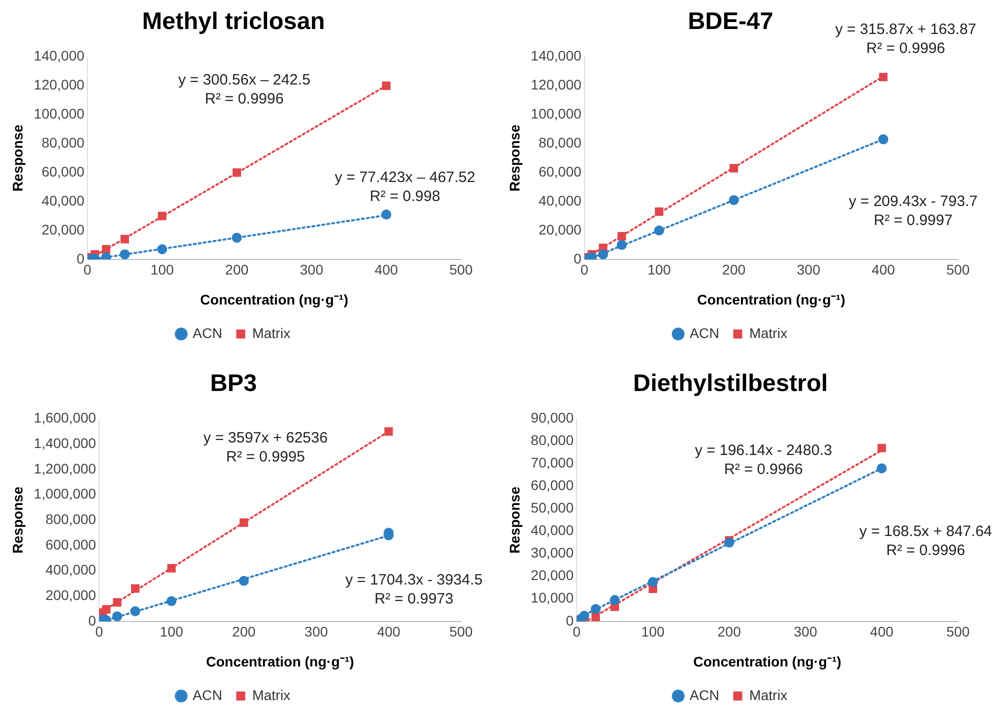  Describe the element at coordinates (730, 384) in the screenshot. I see `chart-title: Diethylstilbestrol` at that location.